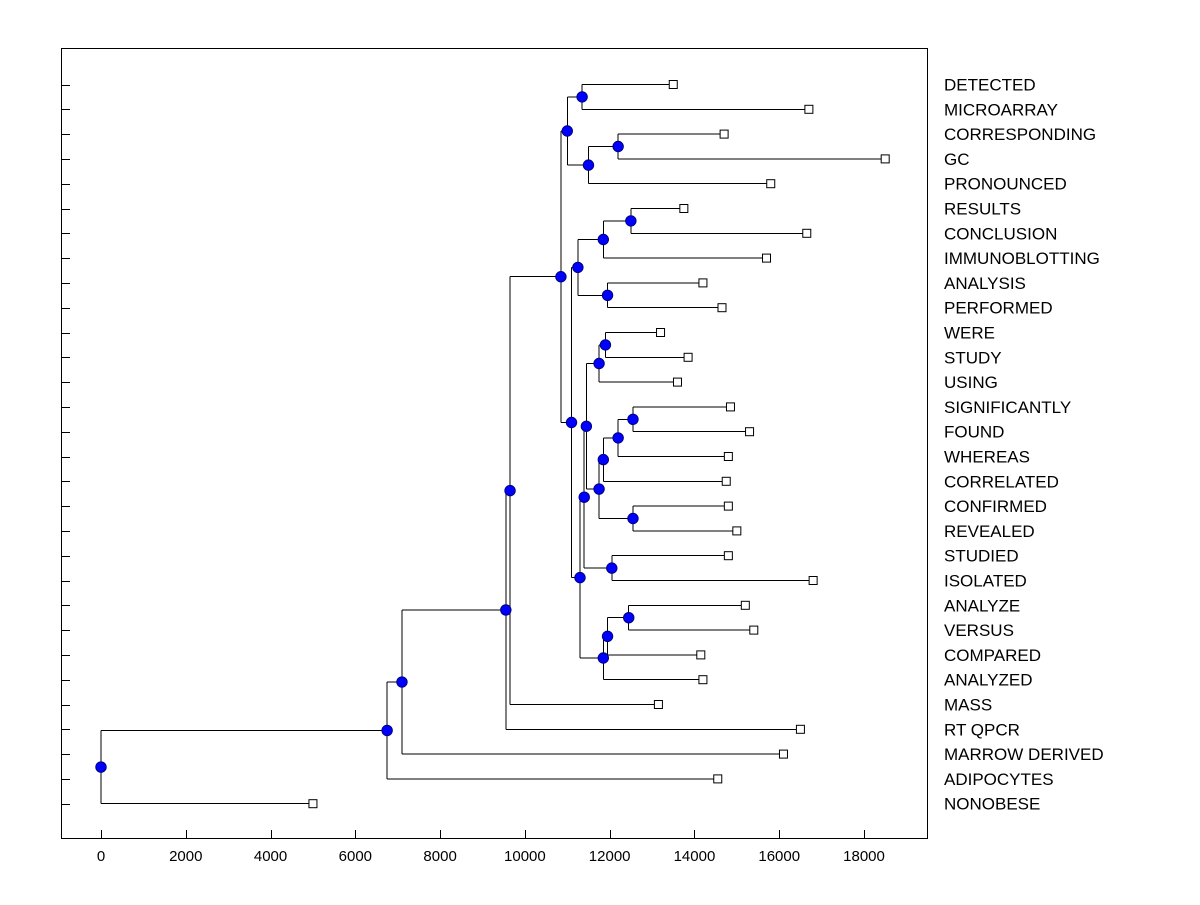 This screenshot has width=1200, height=905. I want to click on merge-node-n9, so click(605, 345).